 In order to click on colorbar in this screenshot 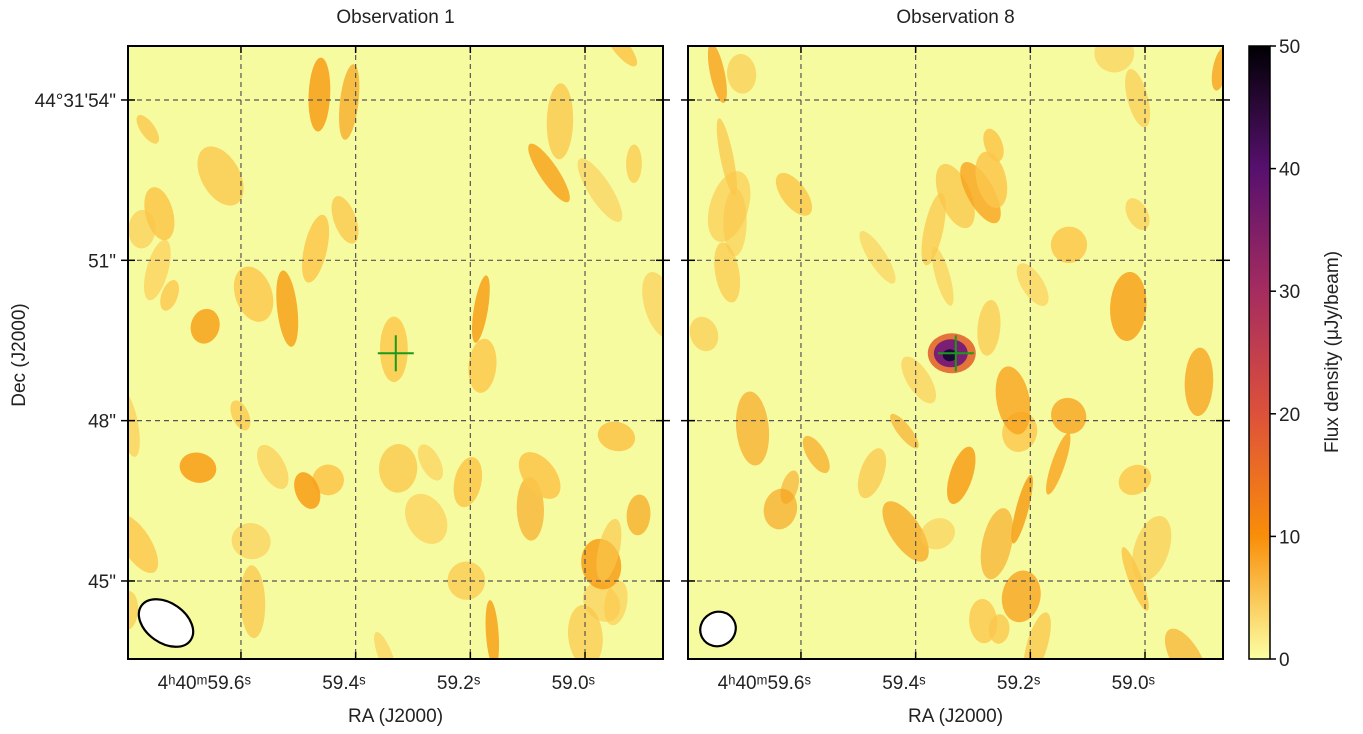, I will do `click(1259, 352)`.